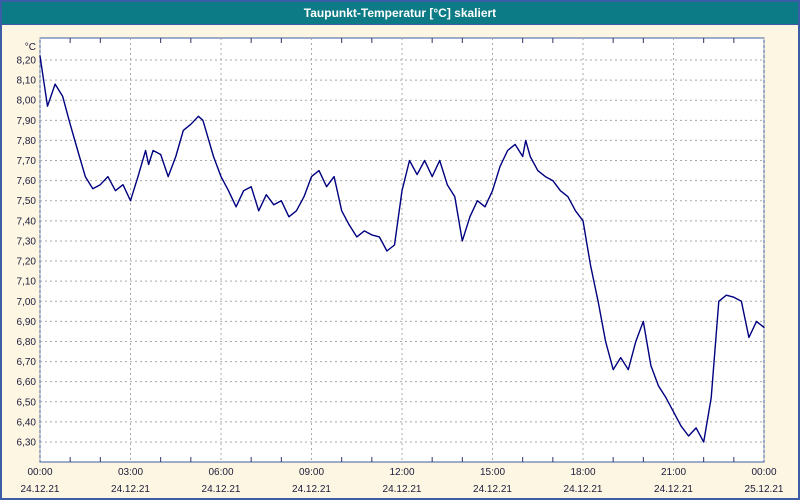 This screenshot has height=500, width=800. What do you see at coordinates (27, 302) in the screenshot?
I see `y-tick-label: 7,00` at bounding box center [27, 302].